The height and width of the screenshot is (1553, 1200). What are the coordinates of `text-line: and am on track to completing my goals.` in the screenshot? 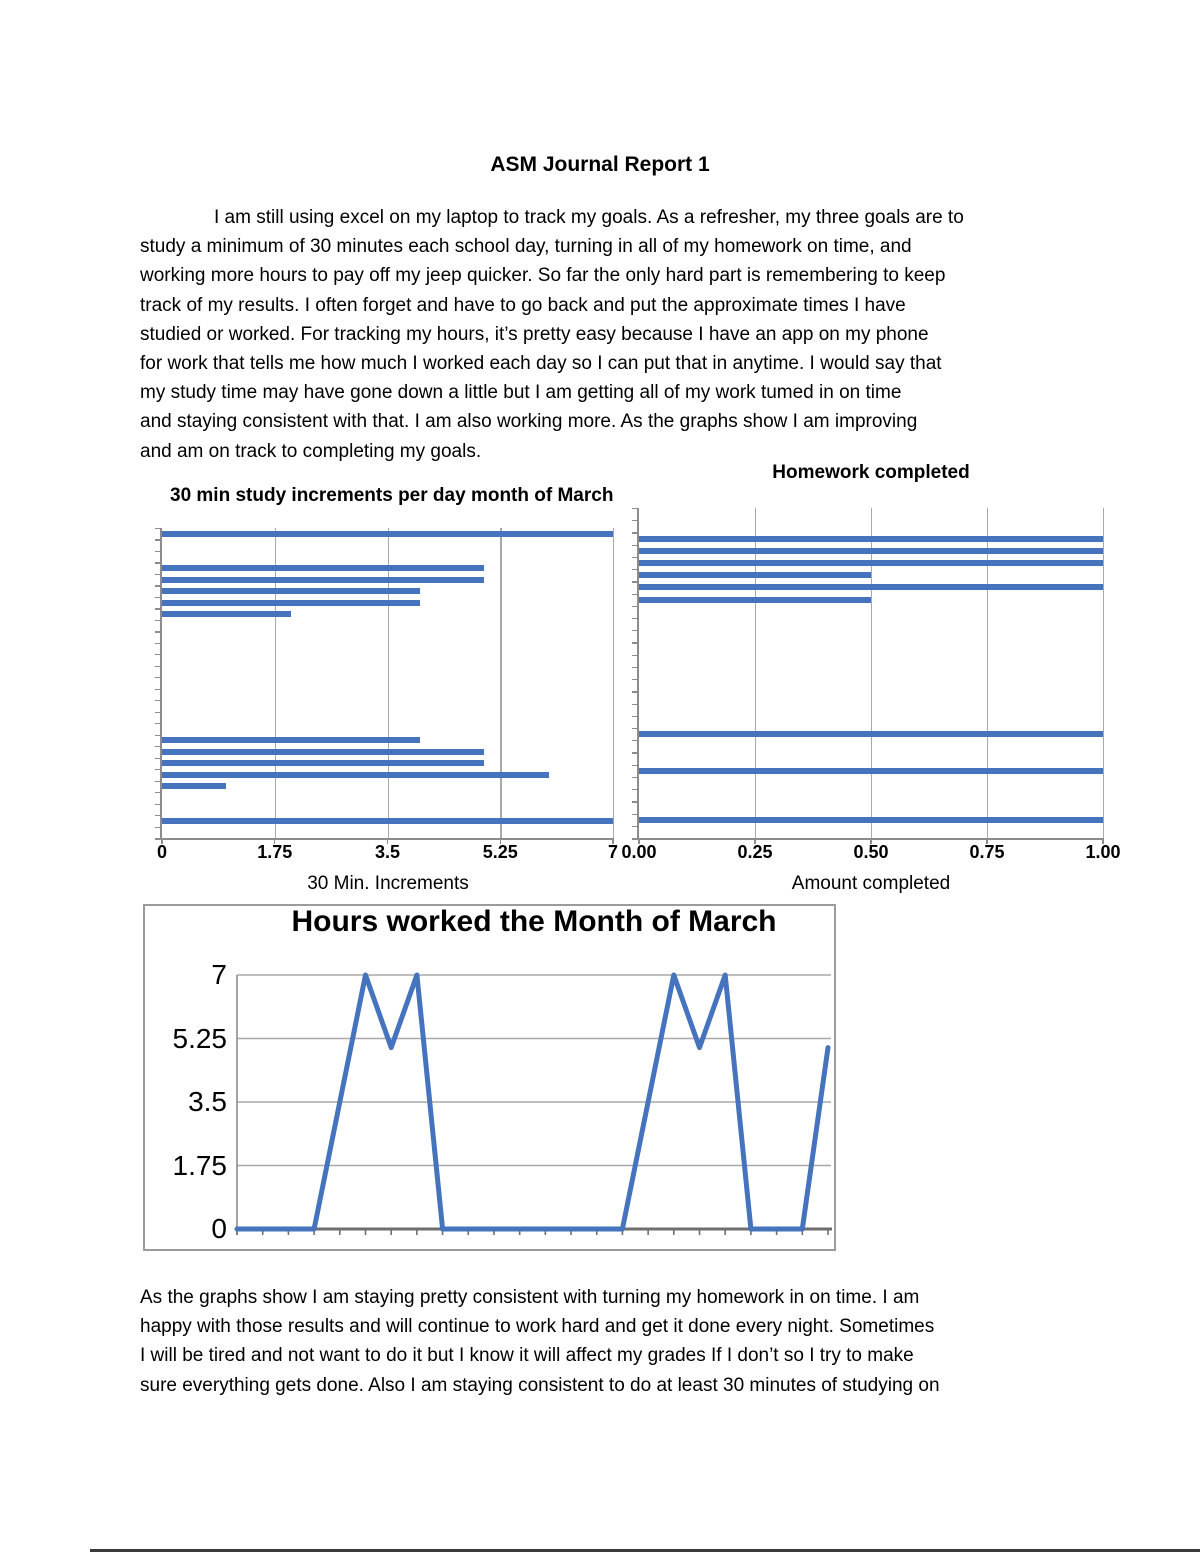 It's located at (311, 451).